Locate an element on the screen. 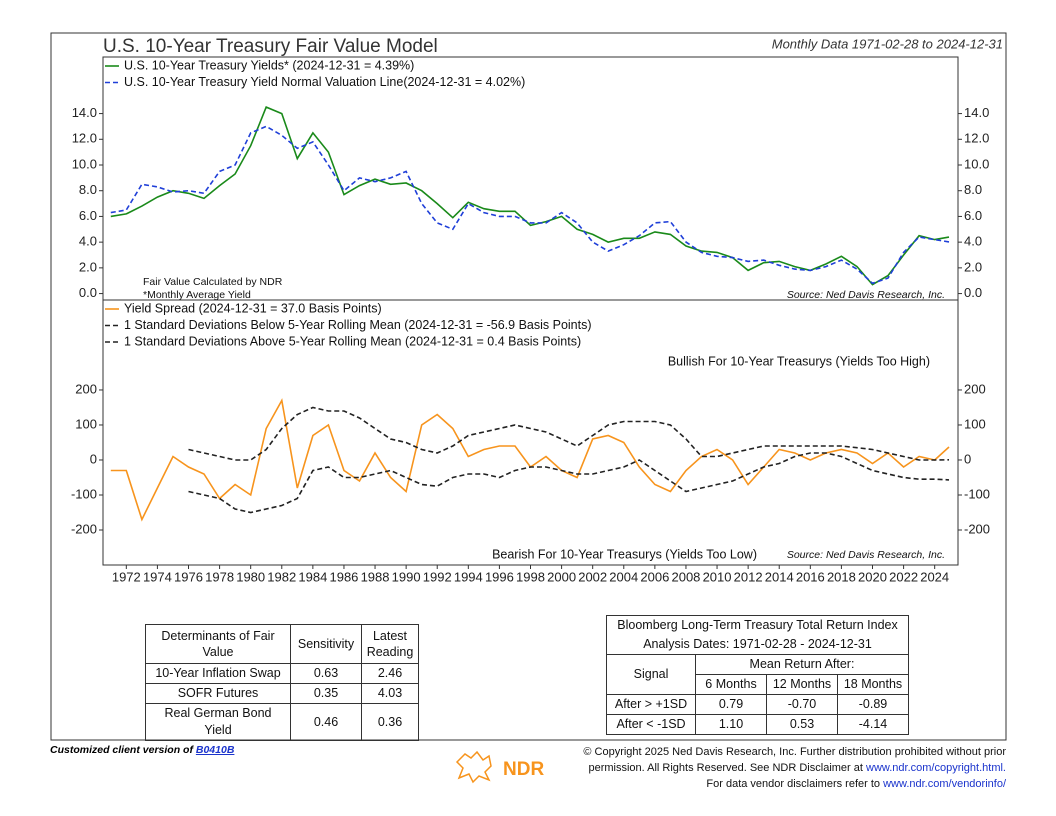 This screenshot has height=816, width=1056. source: Source: Ned Davis Research, Inc. is located at coordinates (866, 555).